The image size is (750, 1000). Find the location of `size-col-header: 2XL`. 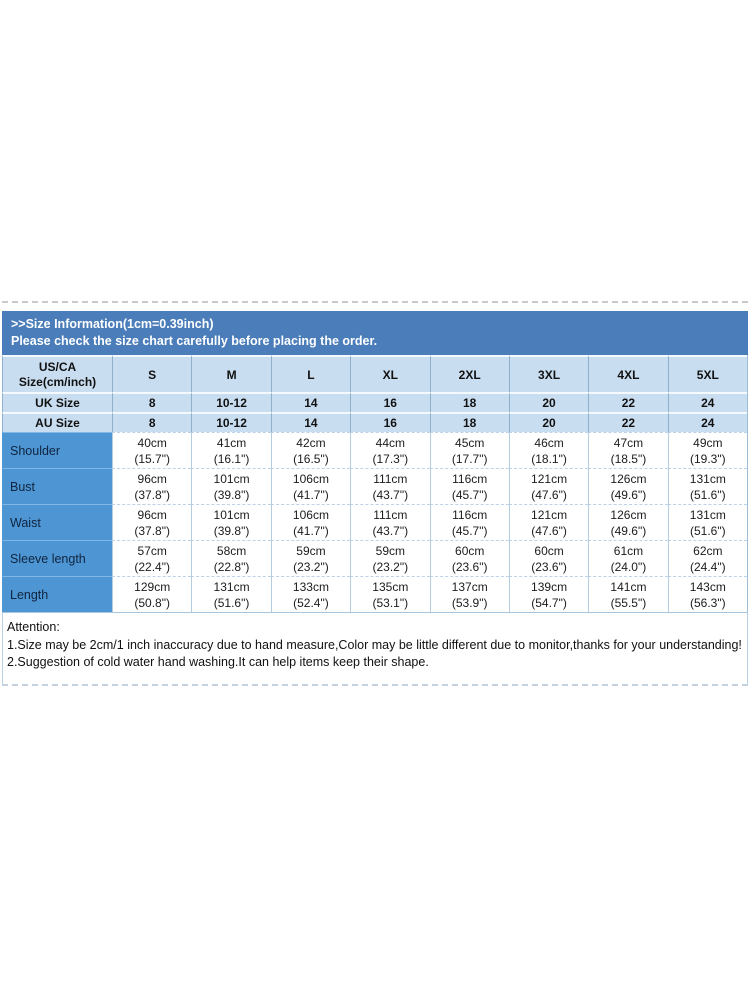

size-col-header: 2XL is located at coordinates (469, 373).